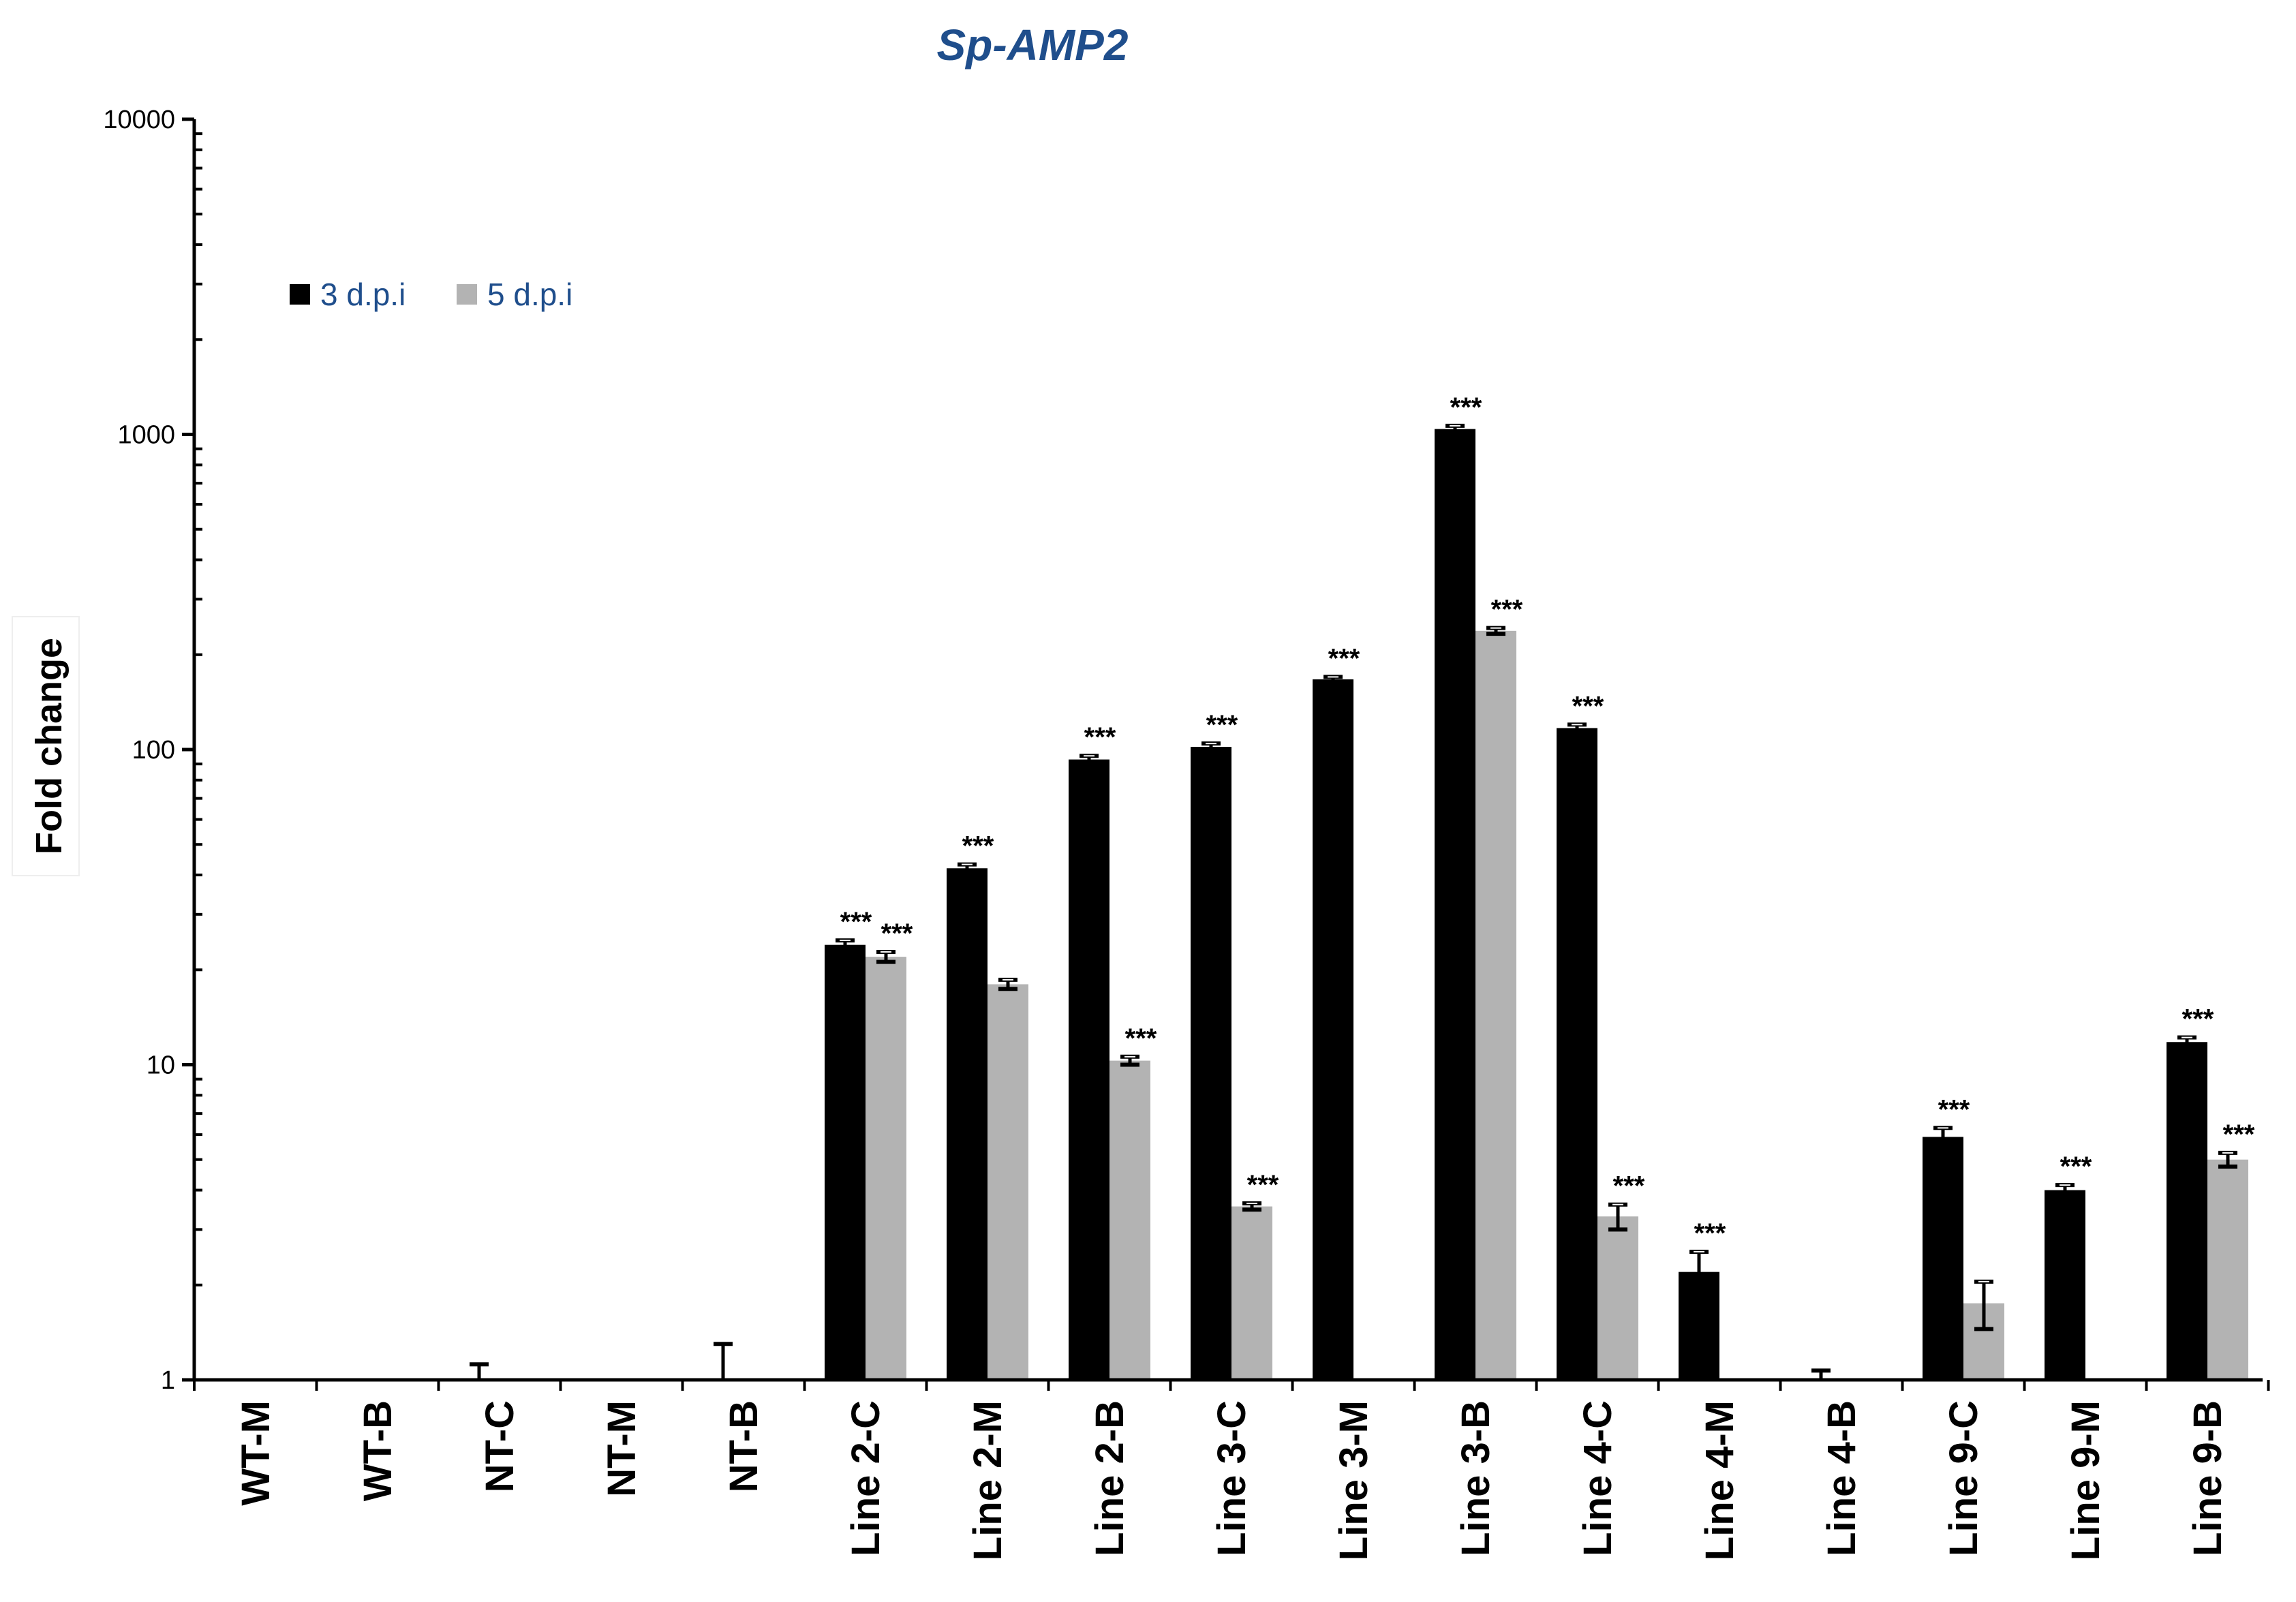 The image size is (2296, 1602). I want to click on significance-line-2-m-3dpi: ***, so click(978, 846).